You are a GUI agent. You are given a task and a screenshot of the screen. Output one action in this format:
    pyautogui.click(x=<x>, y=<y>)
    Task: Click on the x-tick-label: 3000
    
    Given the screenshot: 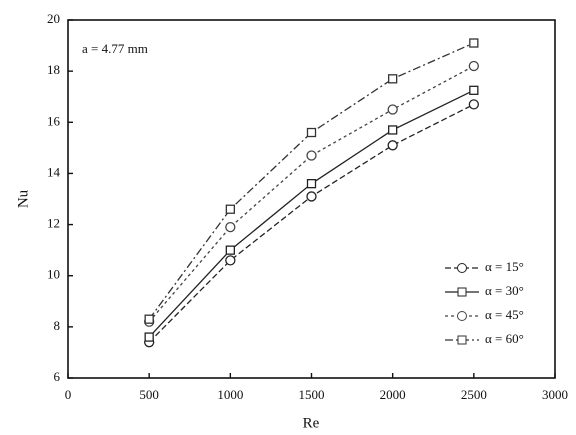 What is the action you would take?
    pyautogui.click(x=555, y=394)
    